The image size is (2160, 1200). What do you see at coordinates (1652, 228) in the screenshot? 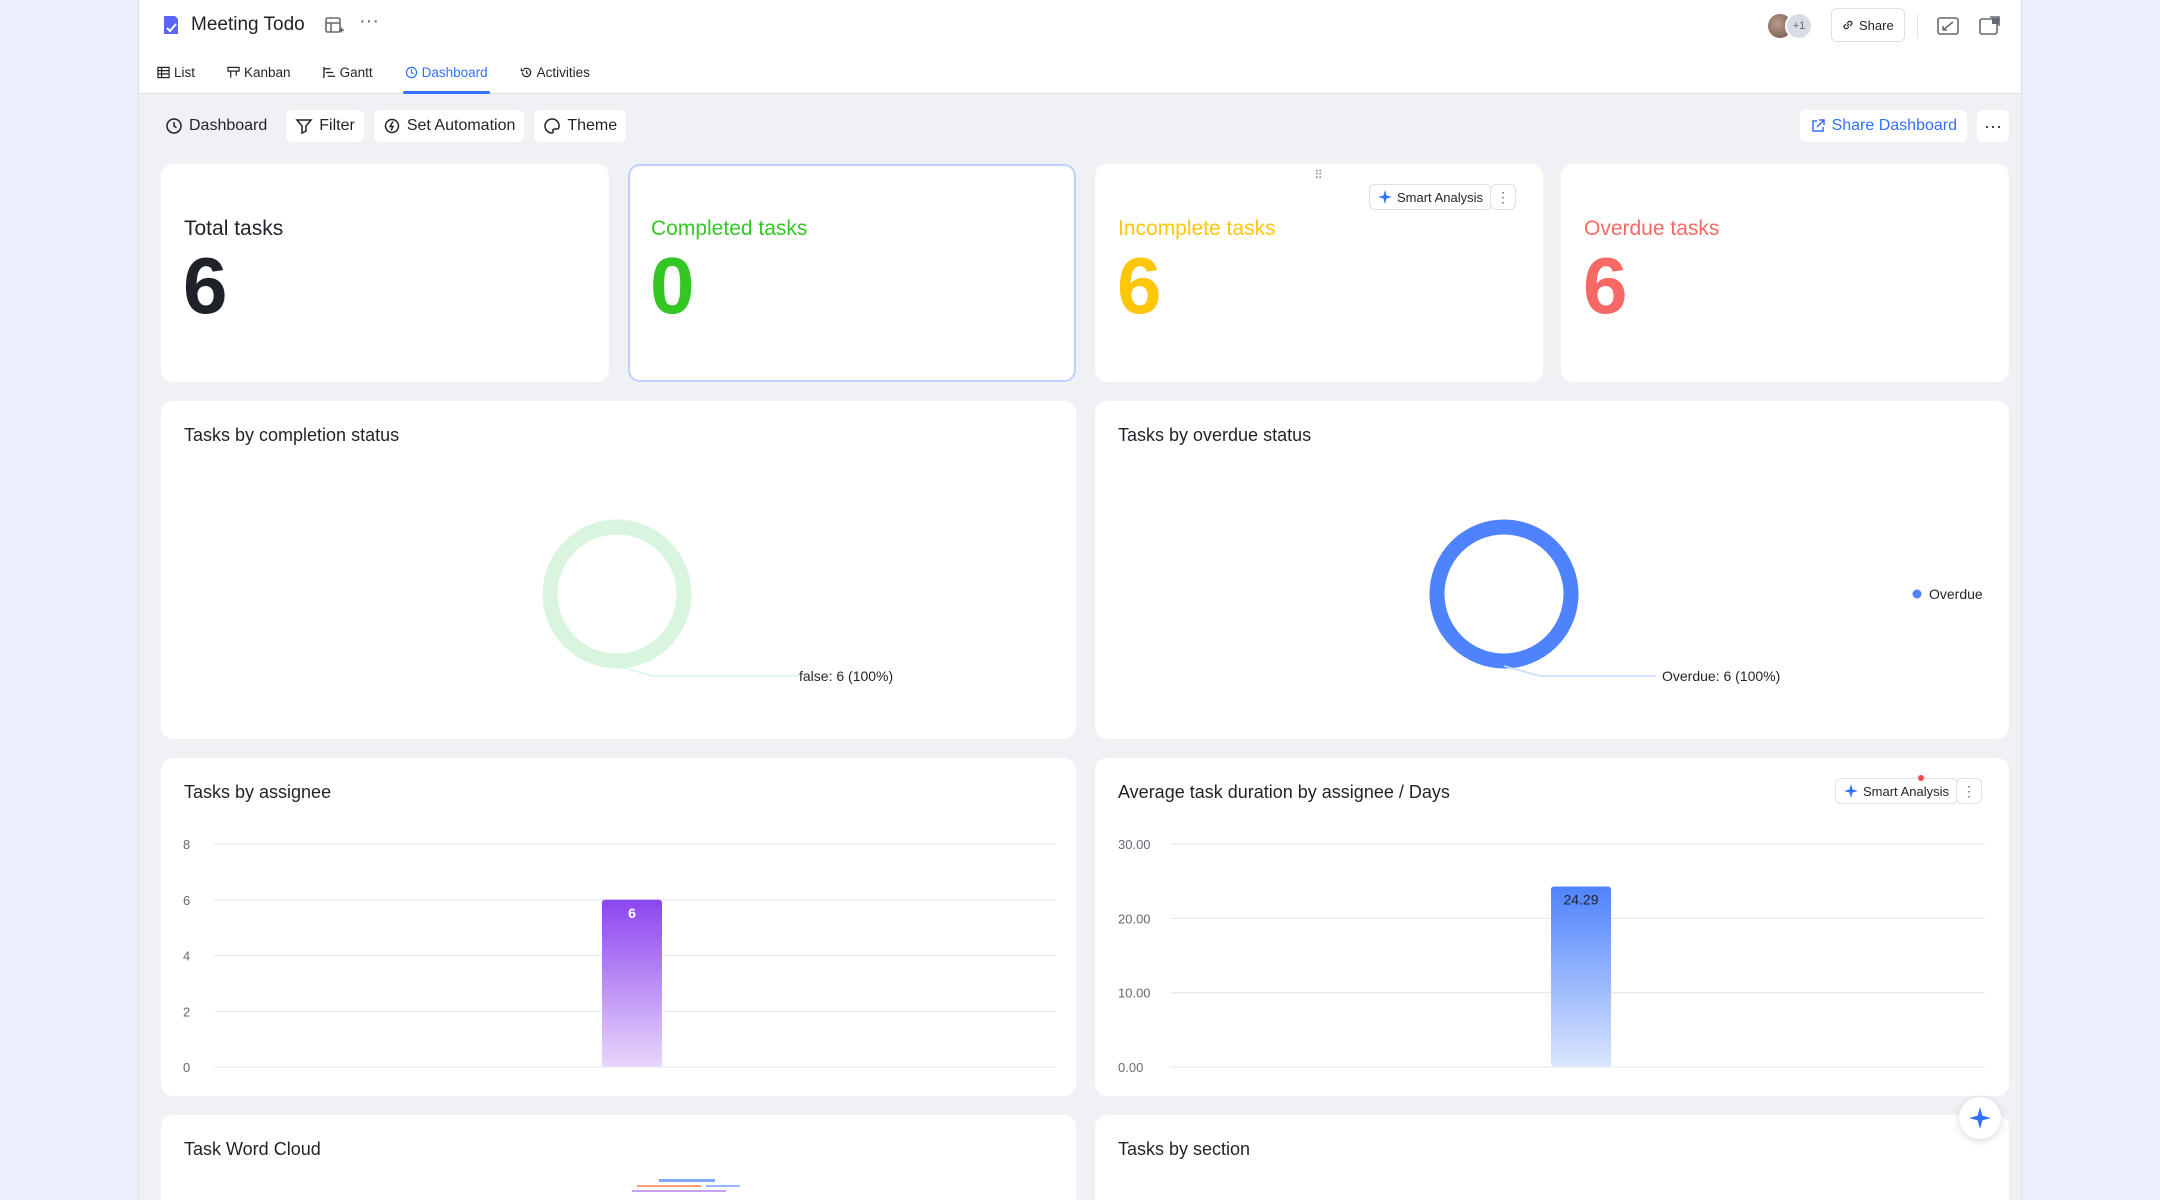
I see `kpi-label: Overdue tasks` at bounding box center [1652, 228].